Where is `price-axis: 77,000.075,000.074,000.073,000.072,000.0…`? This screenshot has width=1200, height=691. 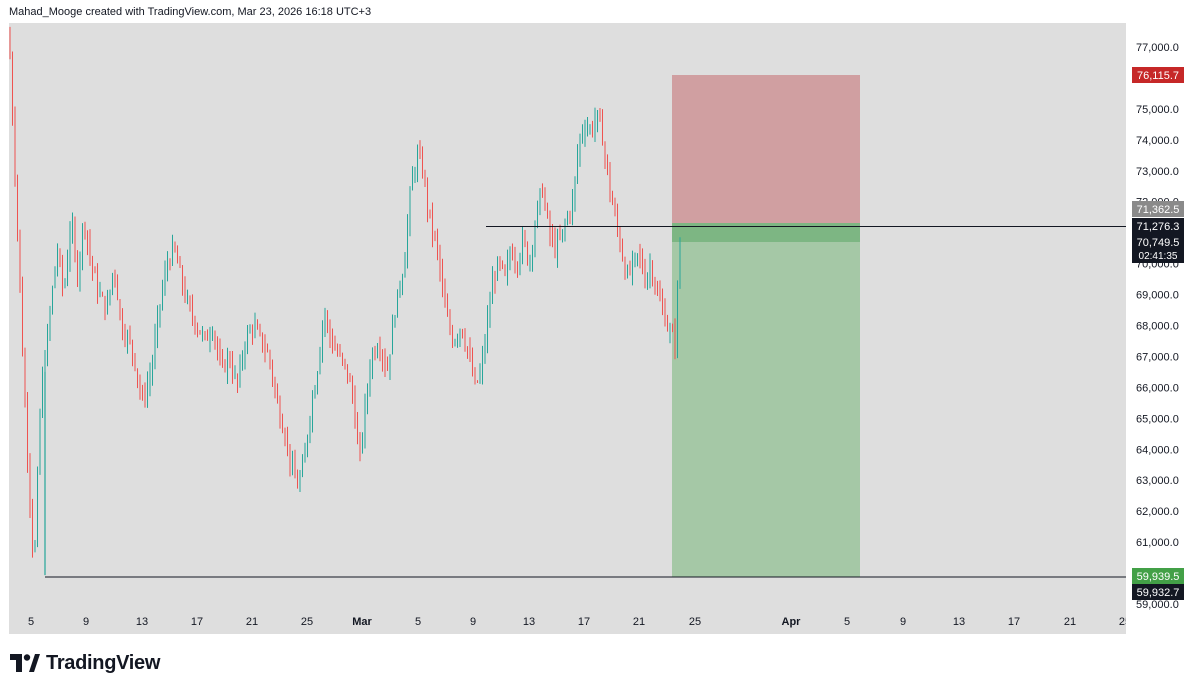
price-axis: 77,000.075,000.074,000.073,000.072,000.0… is located at coordinates (1163, 328).